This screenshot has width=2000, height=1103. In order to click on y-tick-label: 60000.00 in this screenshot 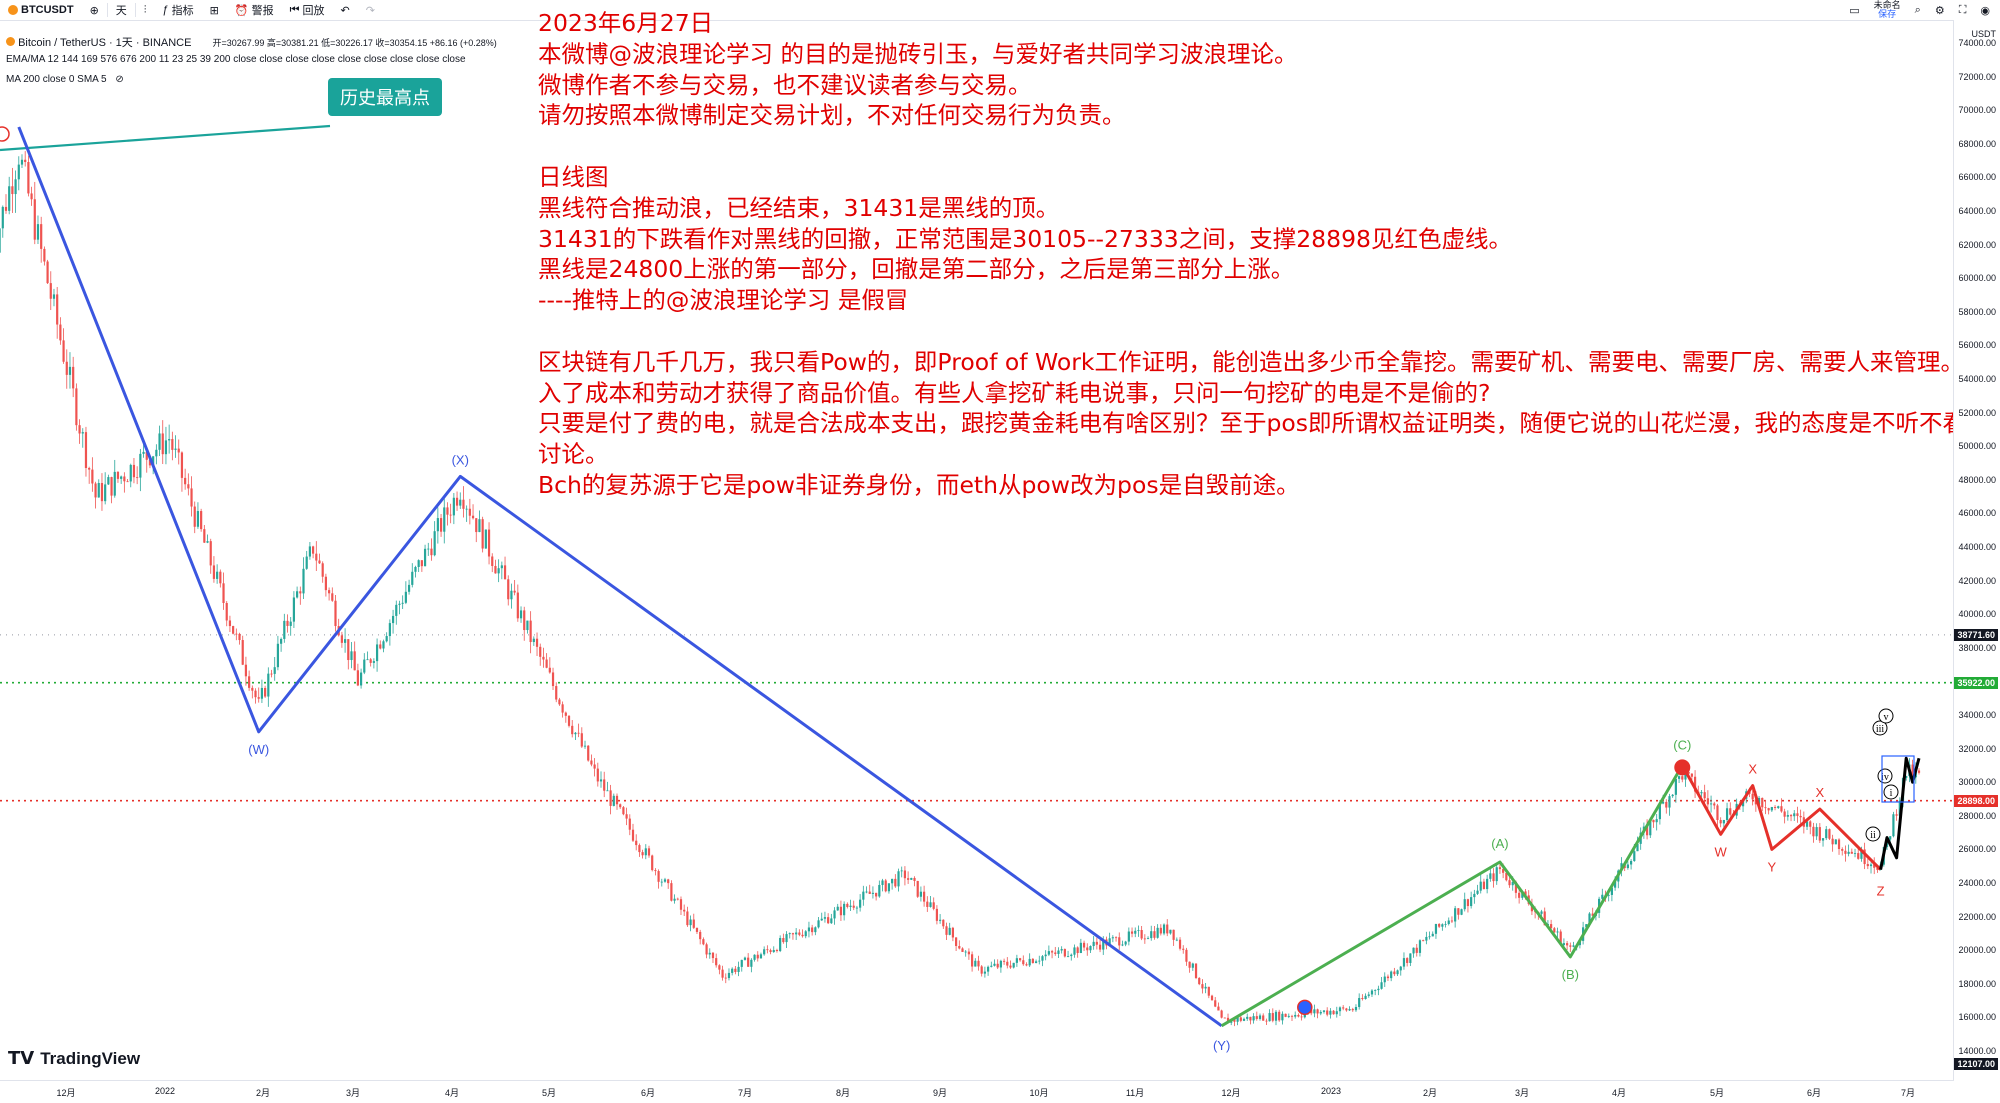, I will do `click(1977, 278)`.